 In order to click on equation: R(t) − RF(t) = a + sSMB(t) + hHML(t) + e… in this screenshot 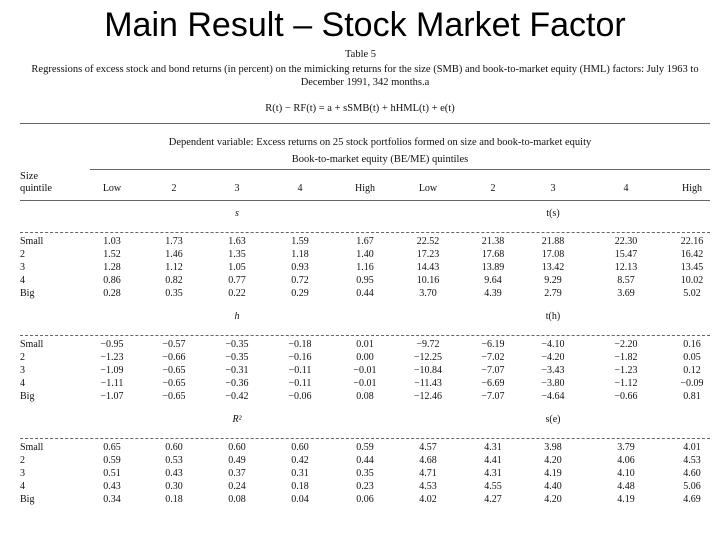, I will do `click(360, 108)`.